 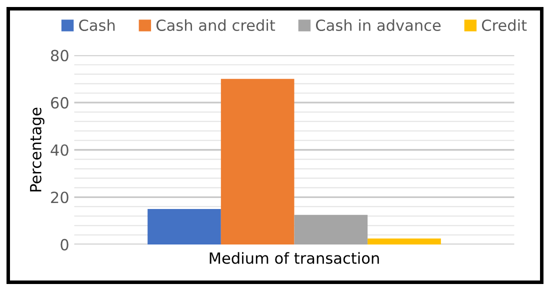 I want to click on y-tick-label: 60, so click(x=59, y=103).